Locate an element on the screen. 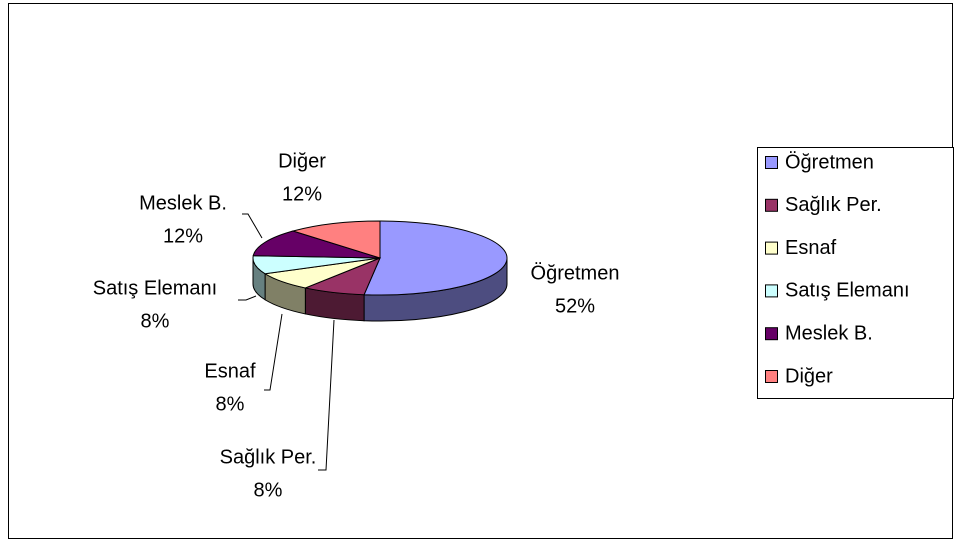  legend-label: Satış Elemanı is located at coordinates (847, 291).